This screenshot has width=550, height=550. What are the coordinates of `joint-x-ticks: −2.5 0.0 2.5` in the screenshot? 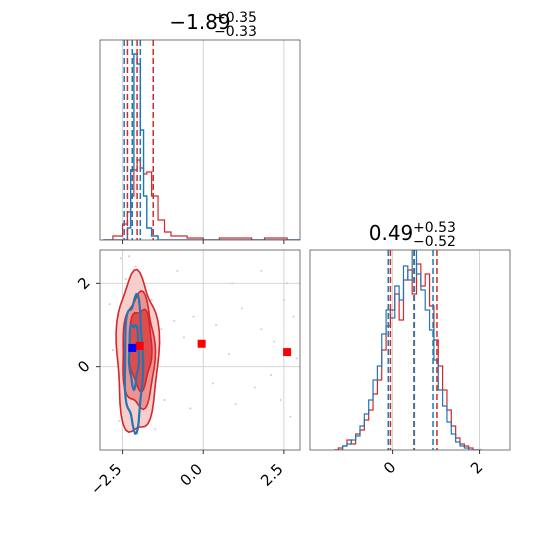 It's located at (187, 474).